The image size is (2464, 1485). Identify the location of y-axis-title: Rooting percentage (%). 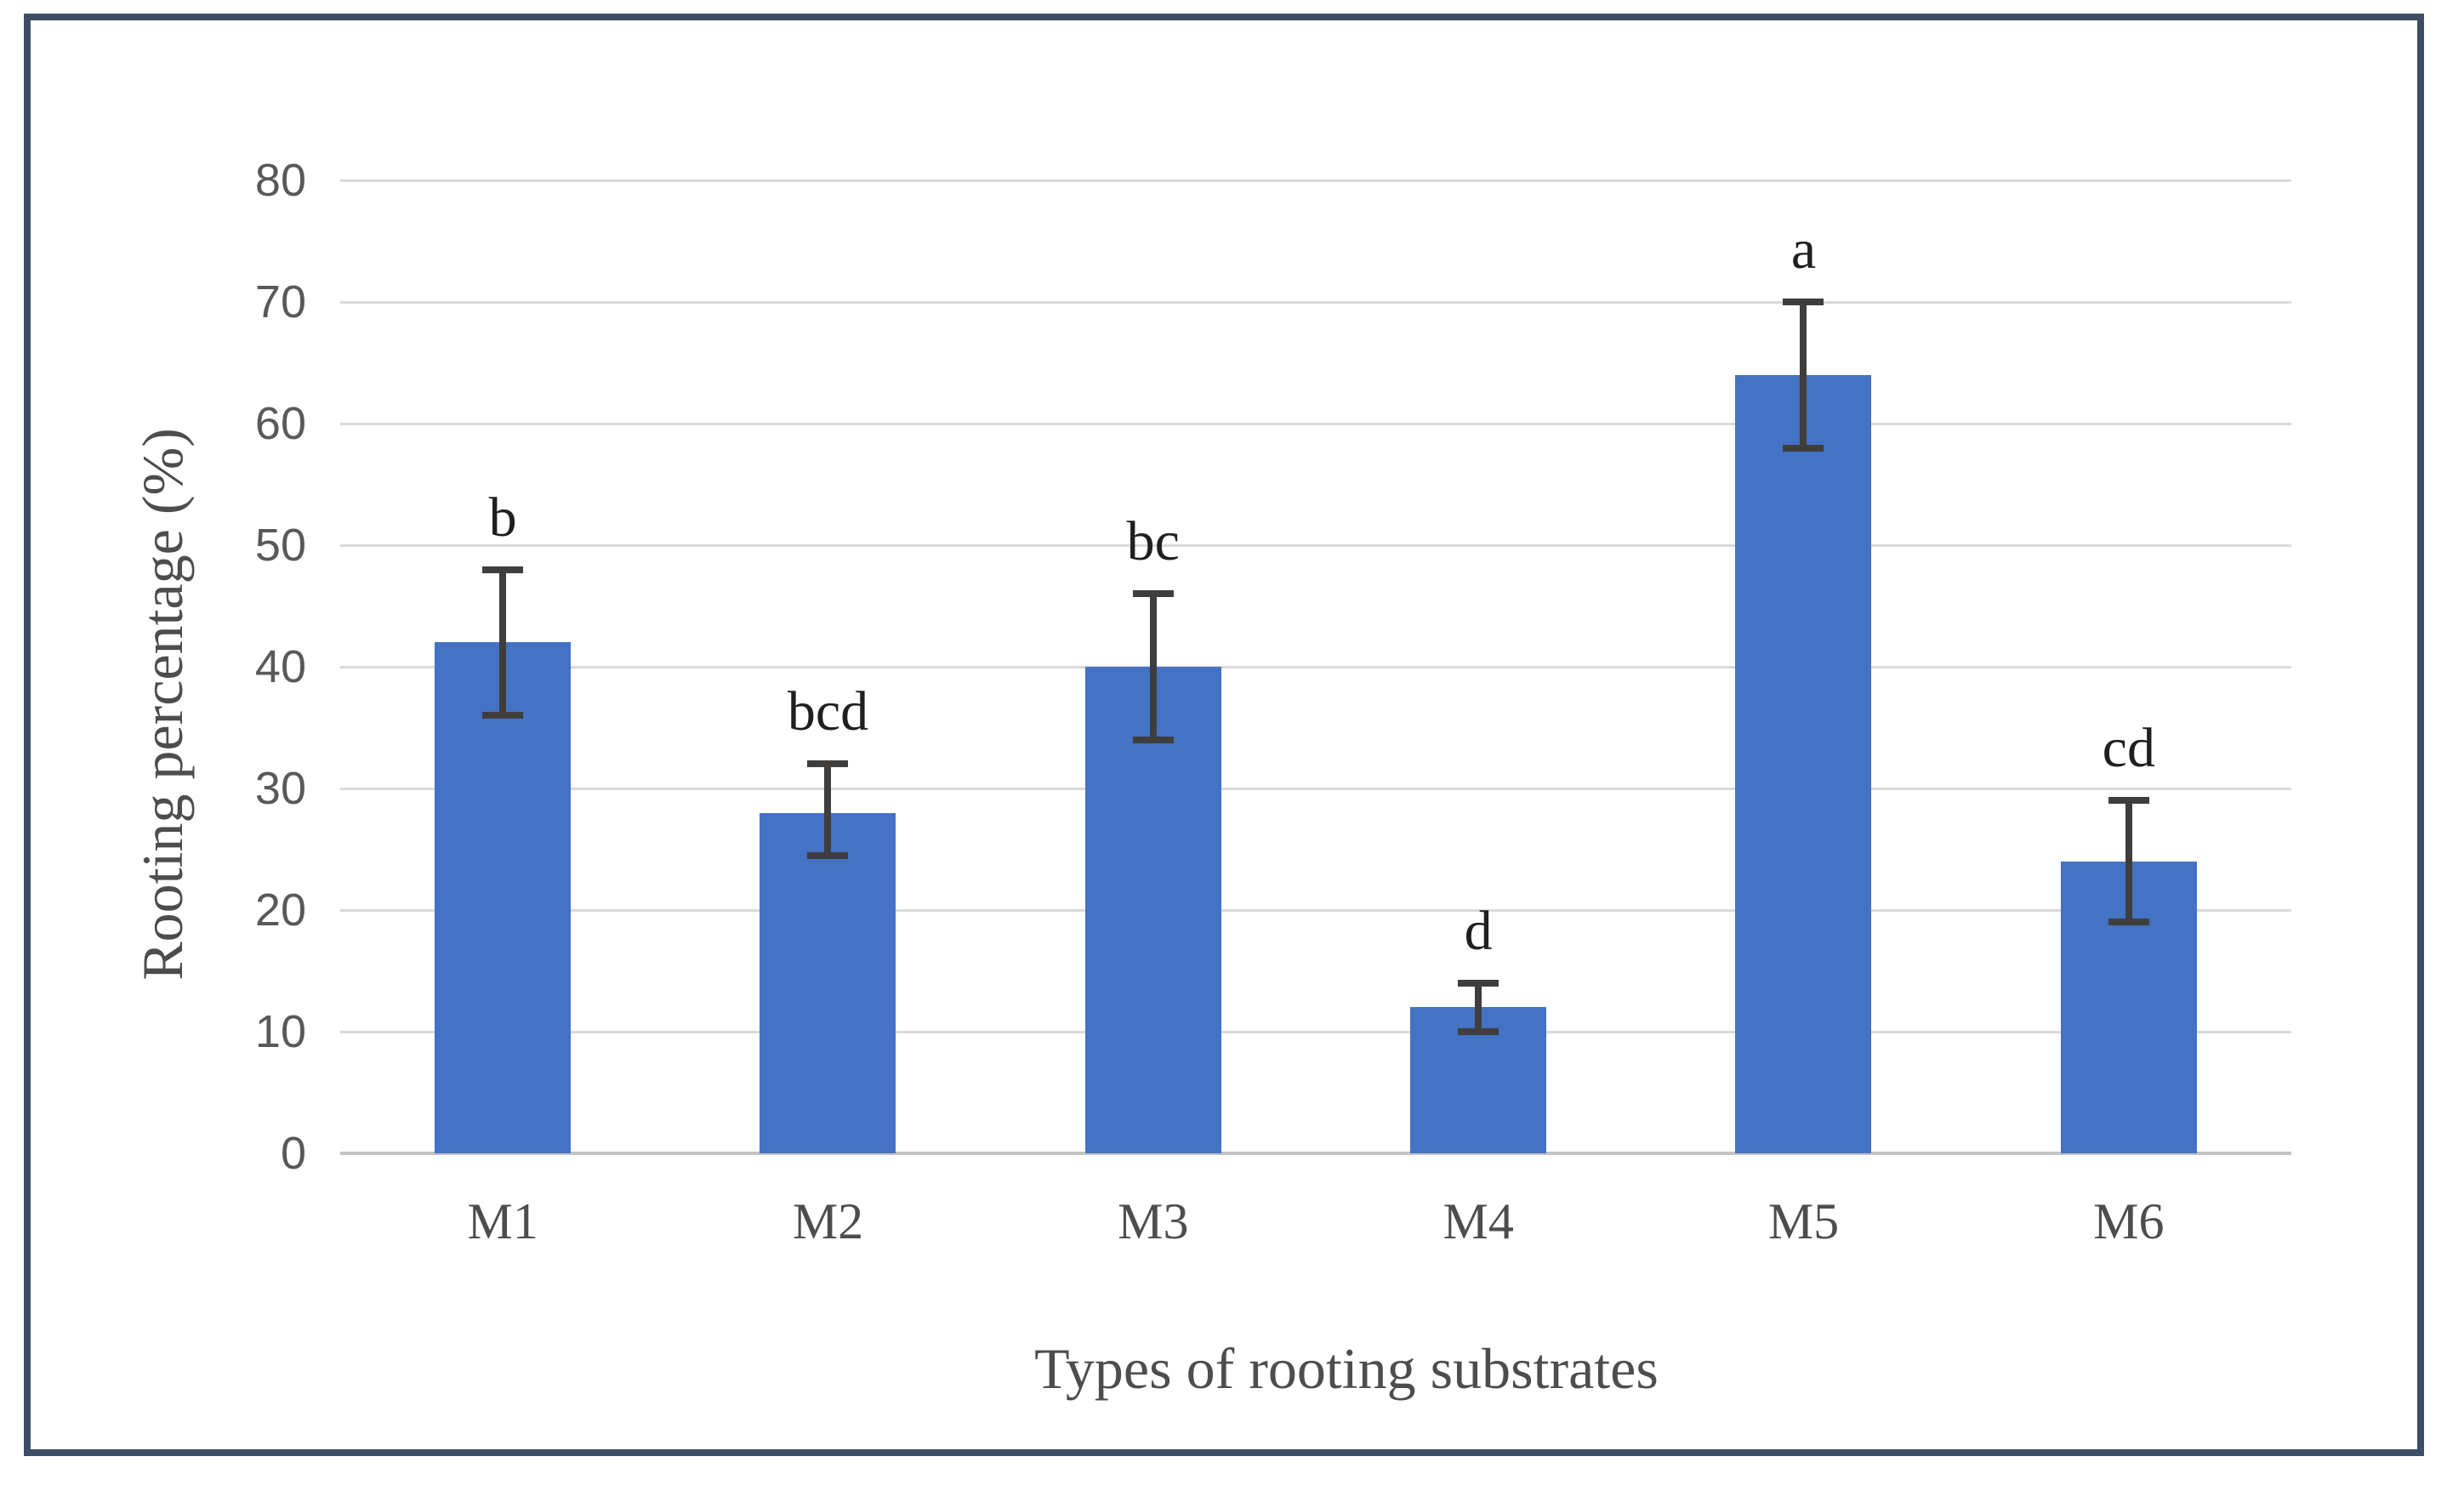
(162, 704).